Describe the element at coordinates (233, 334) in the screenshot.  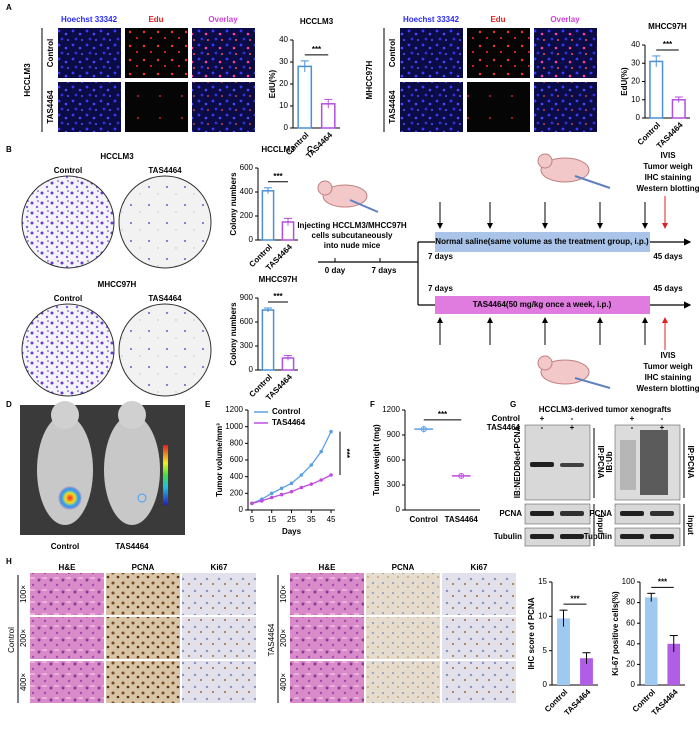
I see `y-axis-label: Colony numbers` at that location.